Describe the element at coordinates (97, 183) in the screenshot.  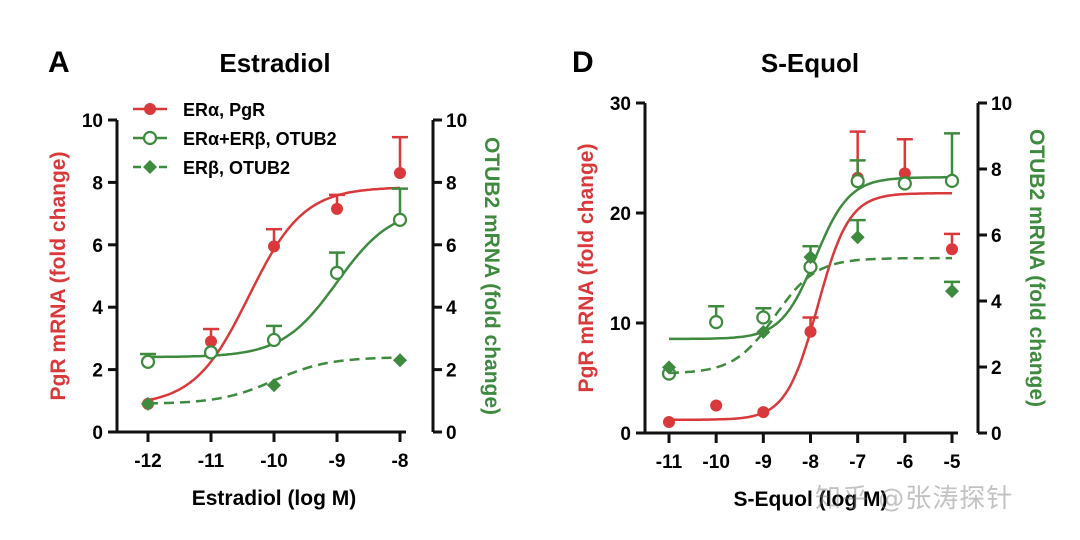
I see `y-tick-label-left: 8` at that location.